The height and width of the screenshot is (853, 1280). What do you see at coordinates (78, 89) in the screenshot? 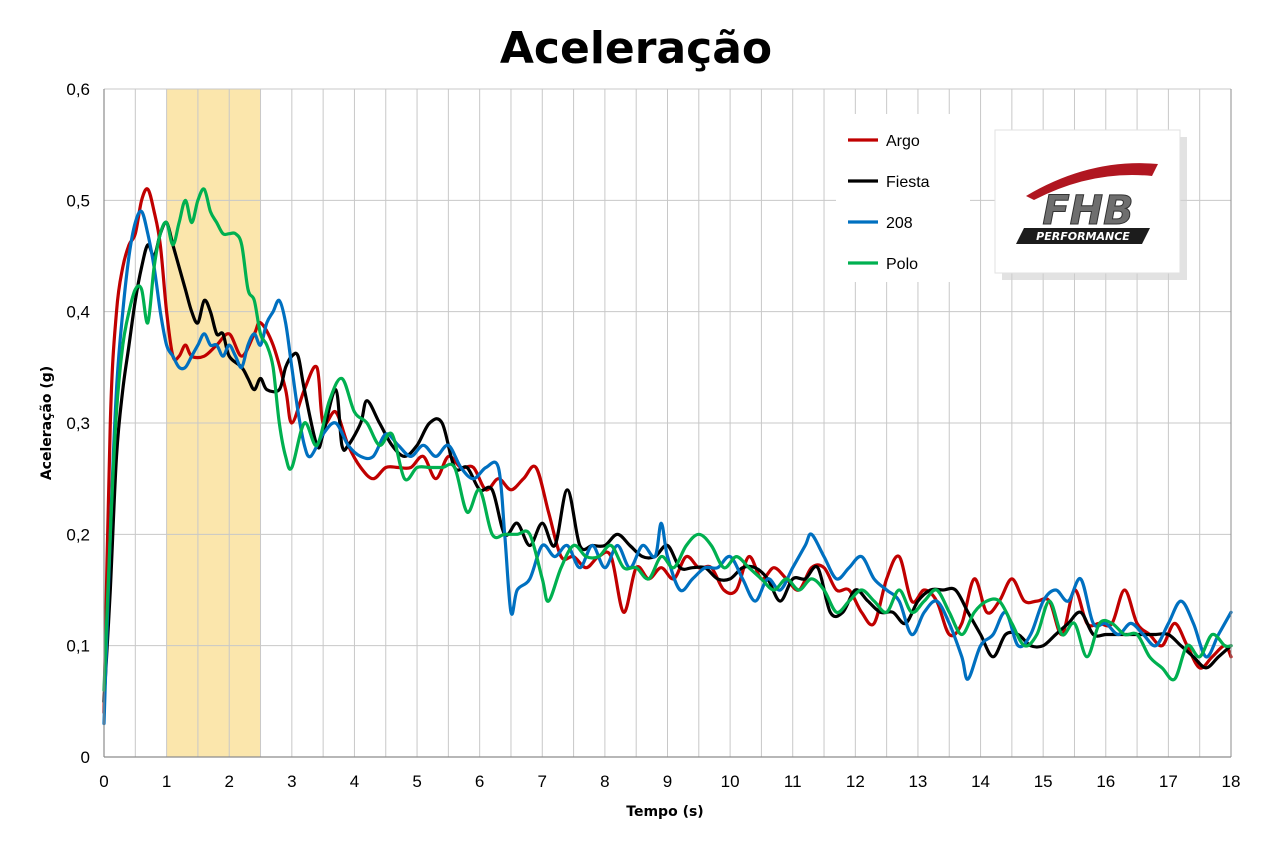
I see `y-tick-label: 0,6` at bounding box center [78, 89].